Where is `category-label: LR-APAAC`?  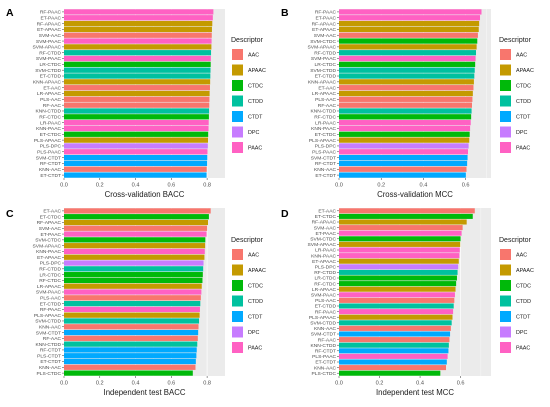
category-label: LR-APAAC is located at coordinates (49, 94).